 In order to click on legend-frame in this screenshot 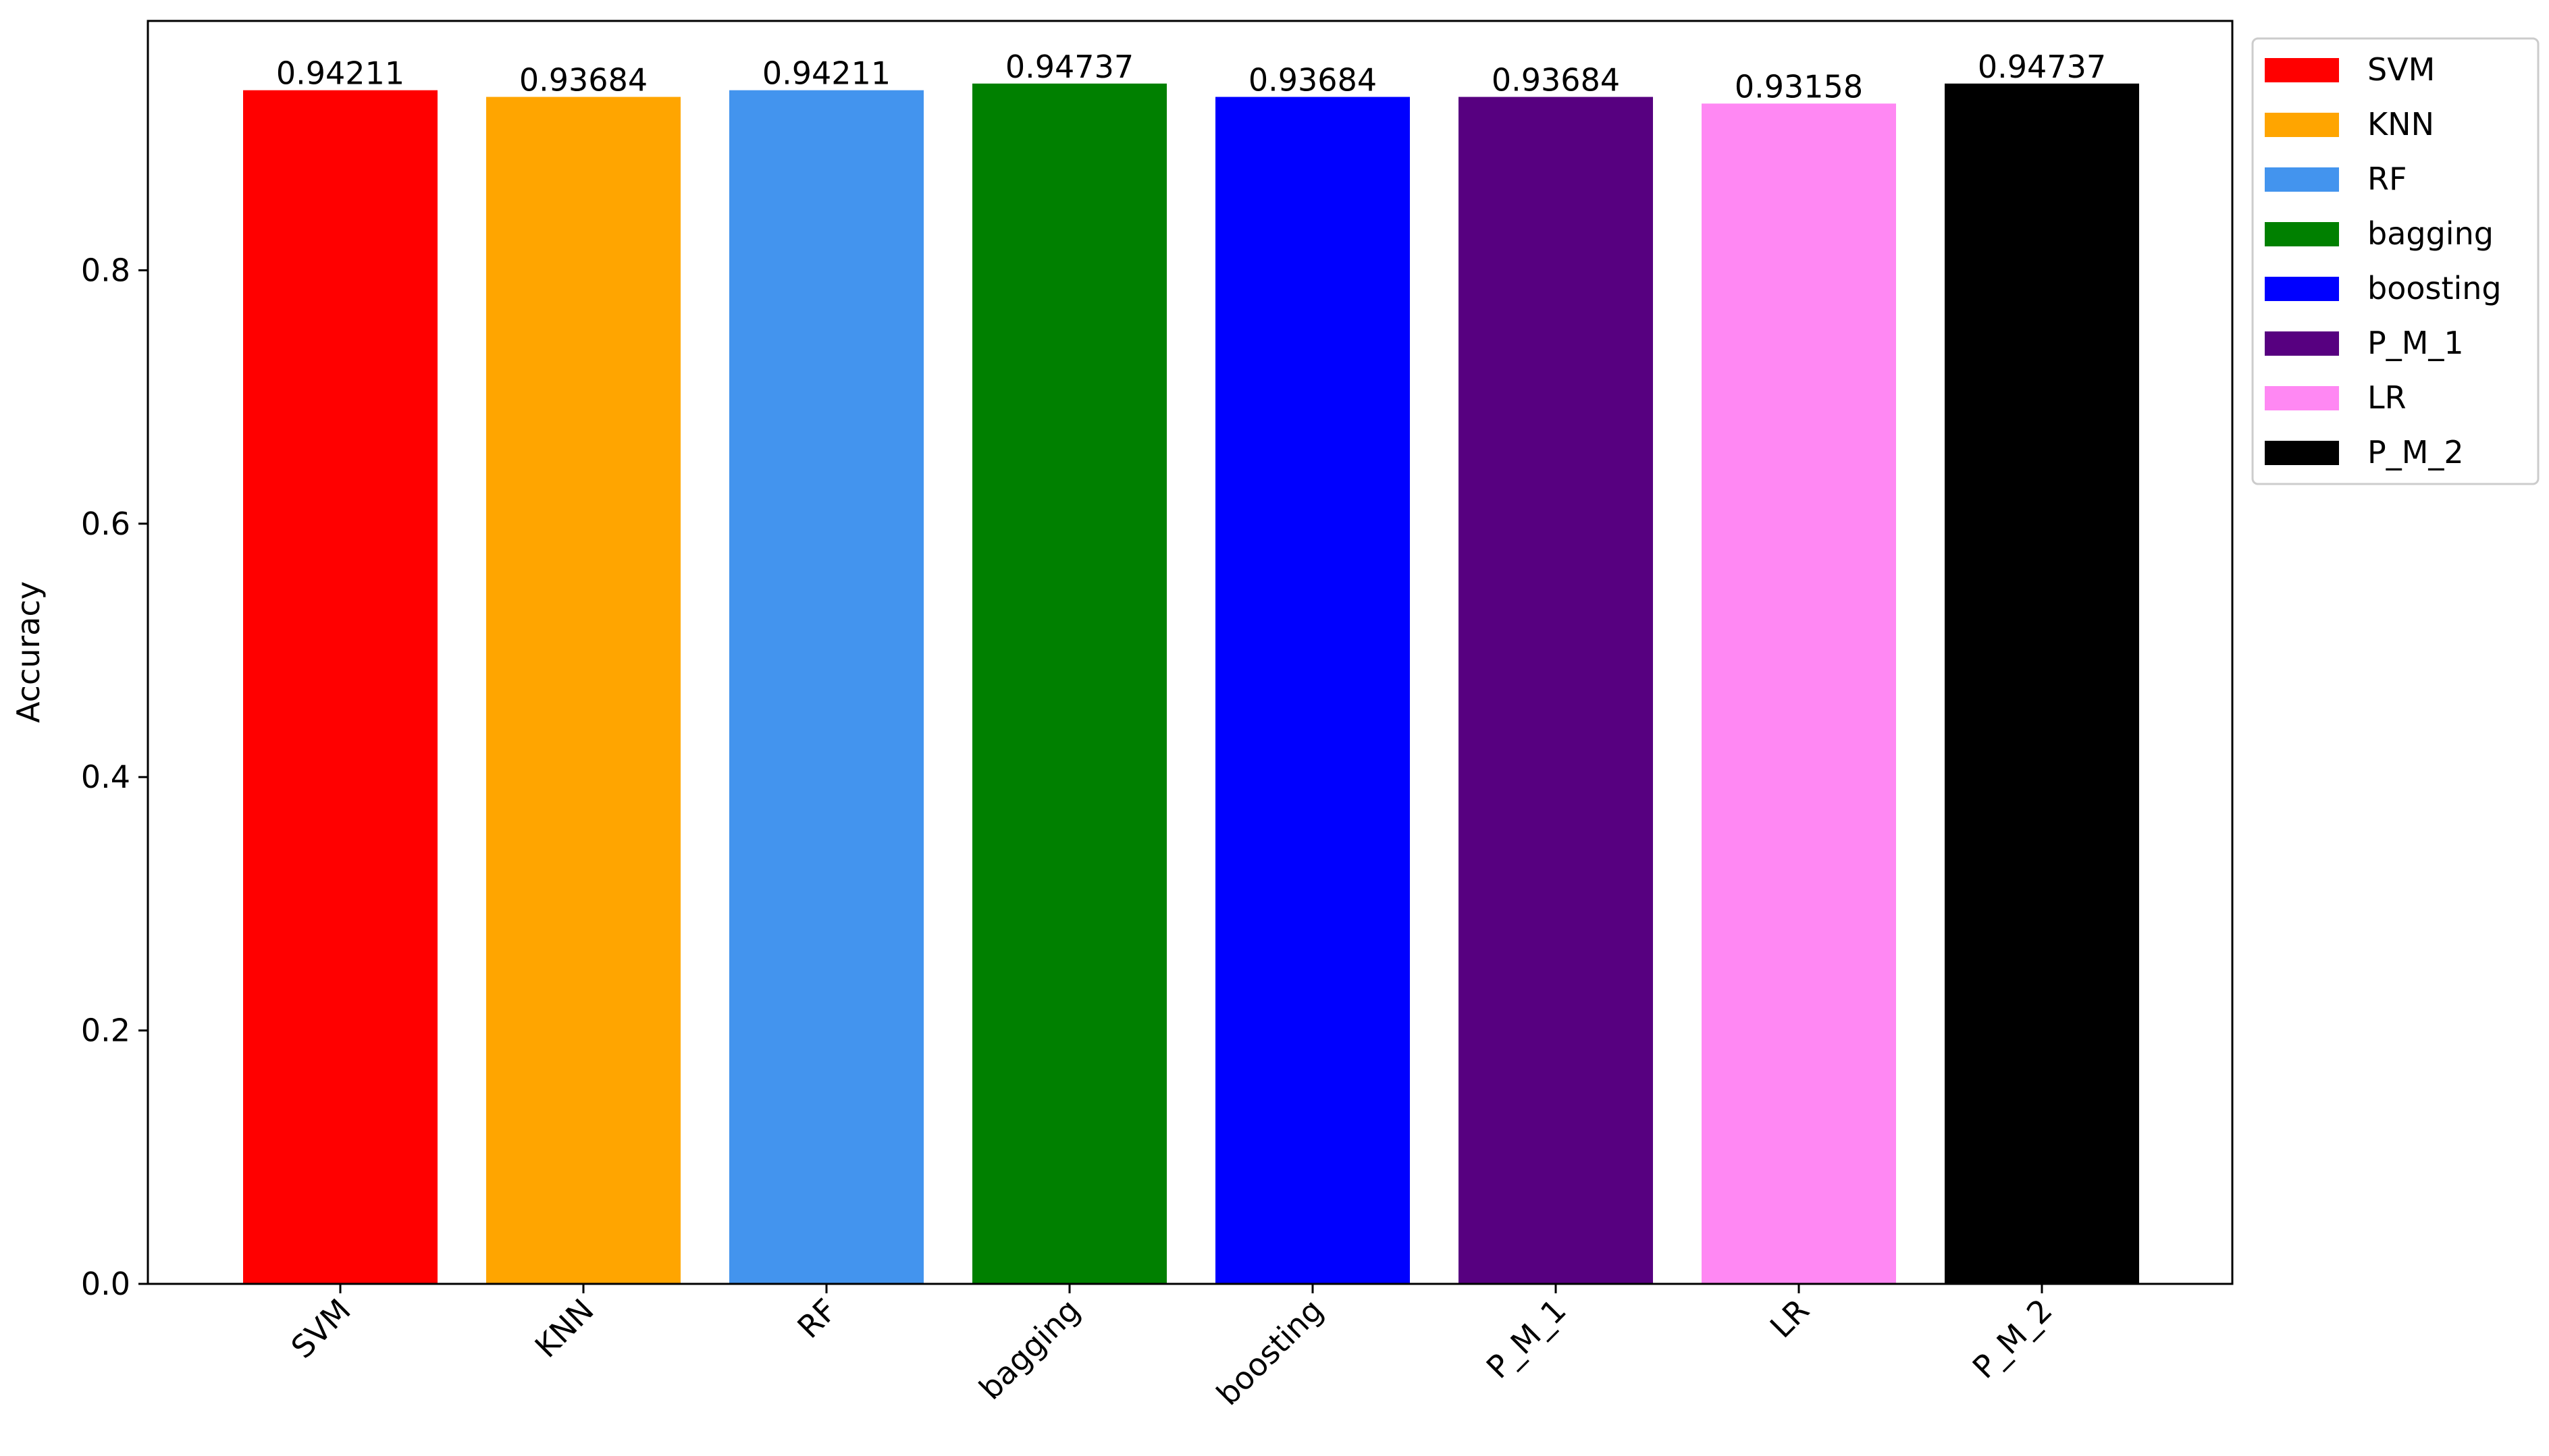, I will do `click(2395, 261)`.